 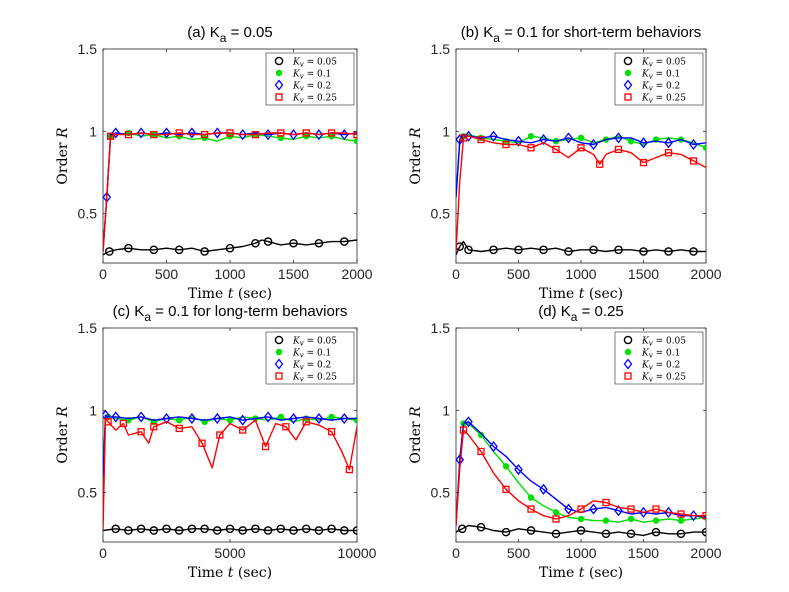 What do you see at coordinates (311, 366) in the screenshot?
I see `legend-label: Kv = 0.2` at bounding box center [311, 366].